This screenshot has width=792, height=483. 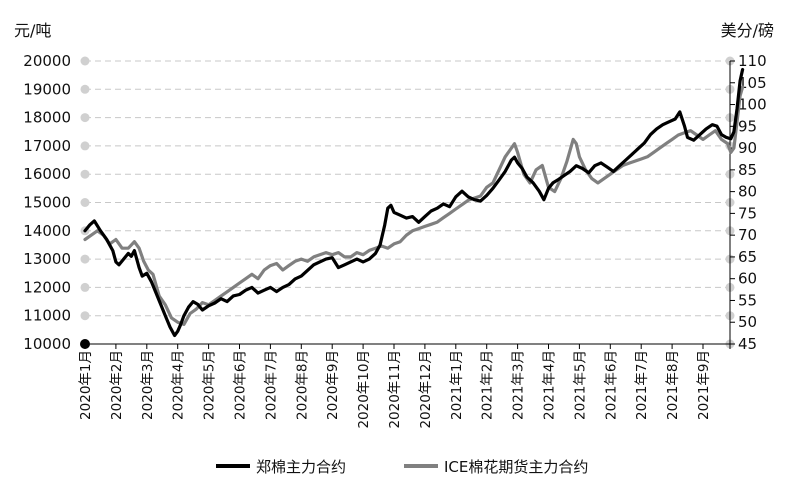 What do you see at coordinates (752, 83) in the screenshot?
I see `right-tick-label: 105` at bounding box center [752, 83].